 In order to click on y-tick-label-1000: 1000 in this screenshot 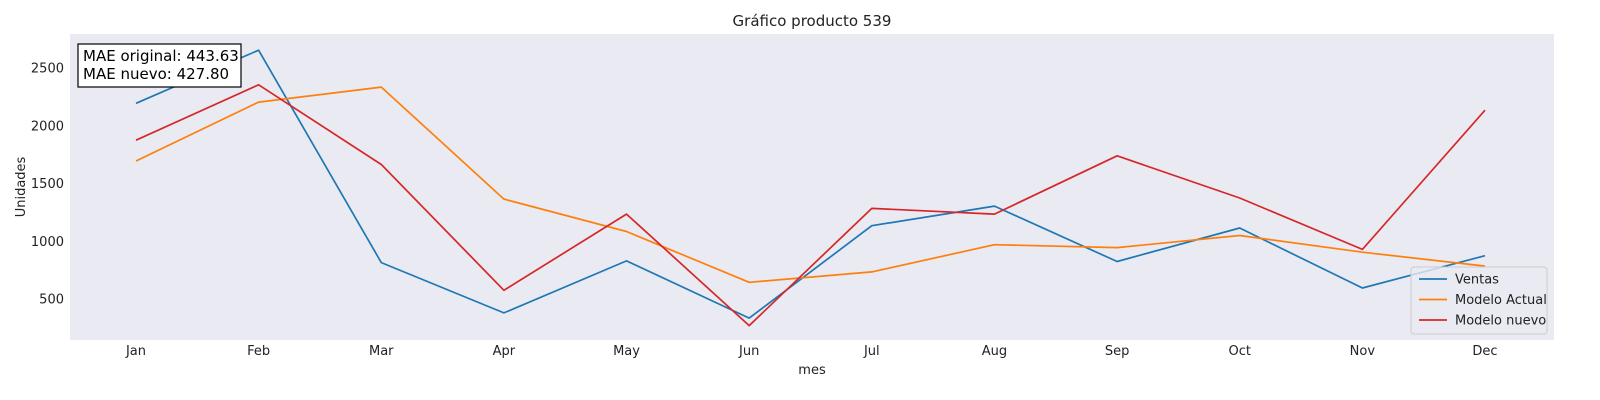, I will do `click(47, 242)`.